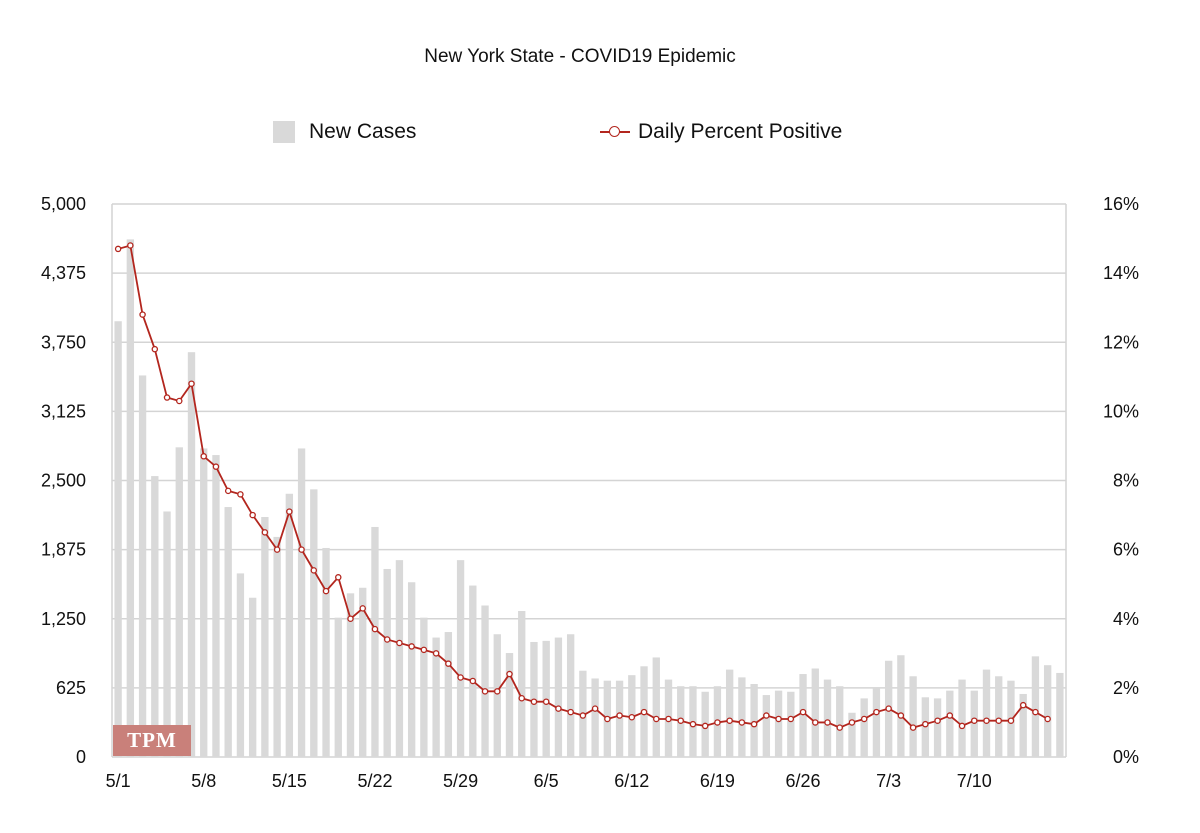 Image resolution: width=1200 pixels, height=833 pixels. What do you see at coordinates (81, 757) in the screenshot?
I see `left-tick-label: 0` at bounding box center [81, 757].